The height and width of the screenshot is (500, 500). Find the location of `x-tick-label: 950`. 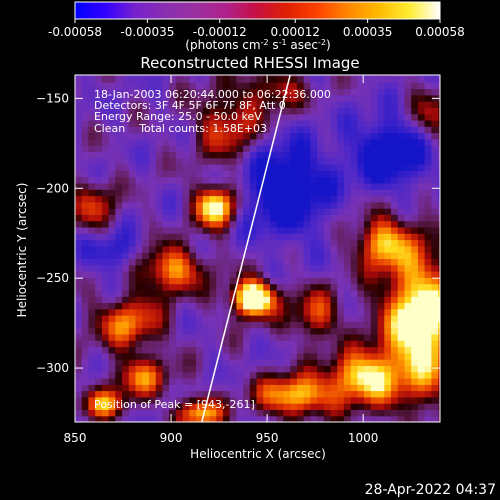

x-tick-label: 950 is located at coordinates (267, 438).